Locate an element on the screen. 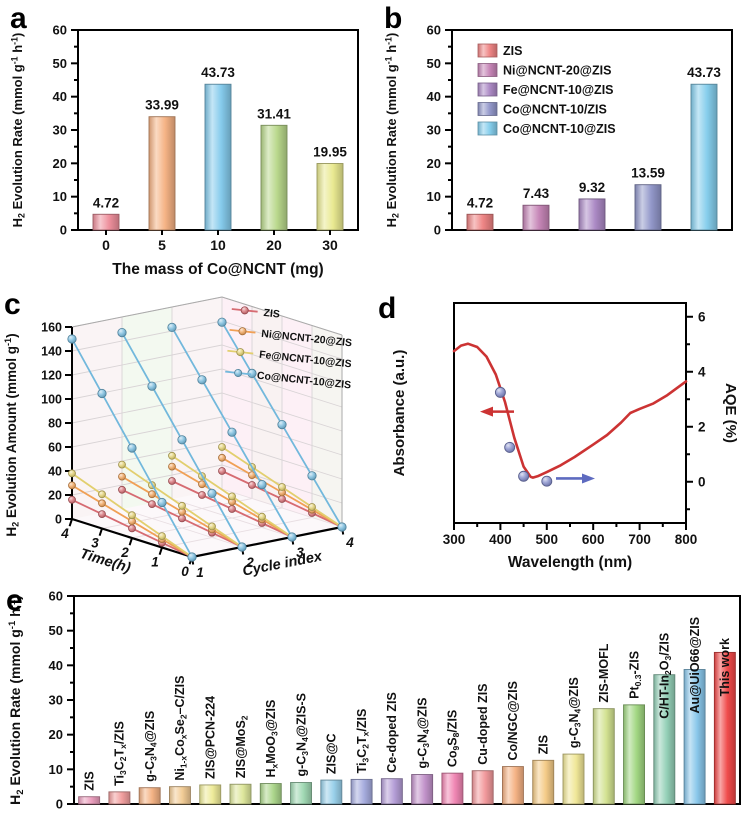 The image size is (748, 834). time-tick-label: 4 is located at coordinates (64, 533).